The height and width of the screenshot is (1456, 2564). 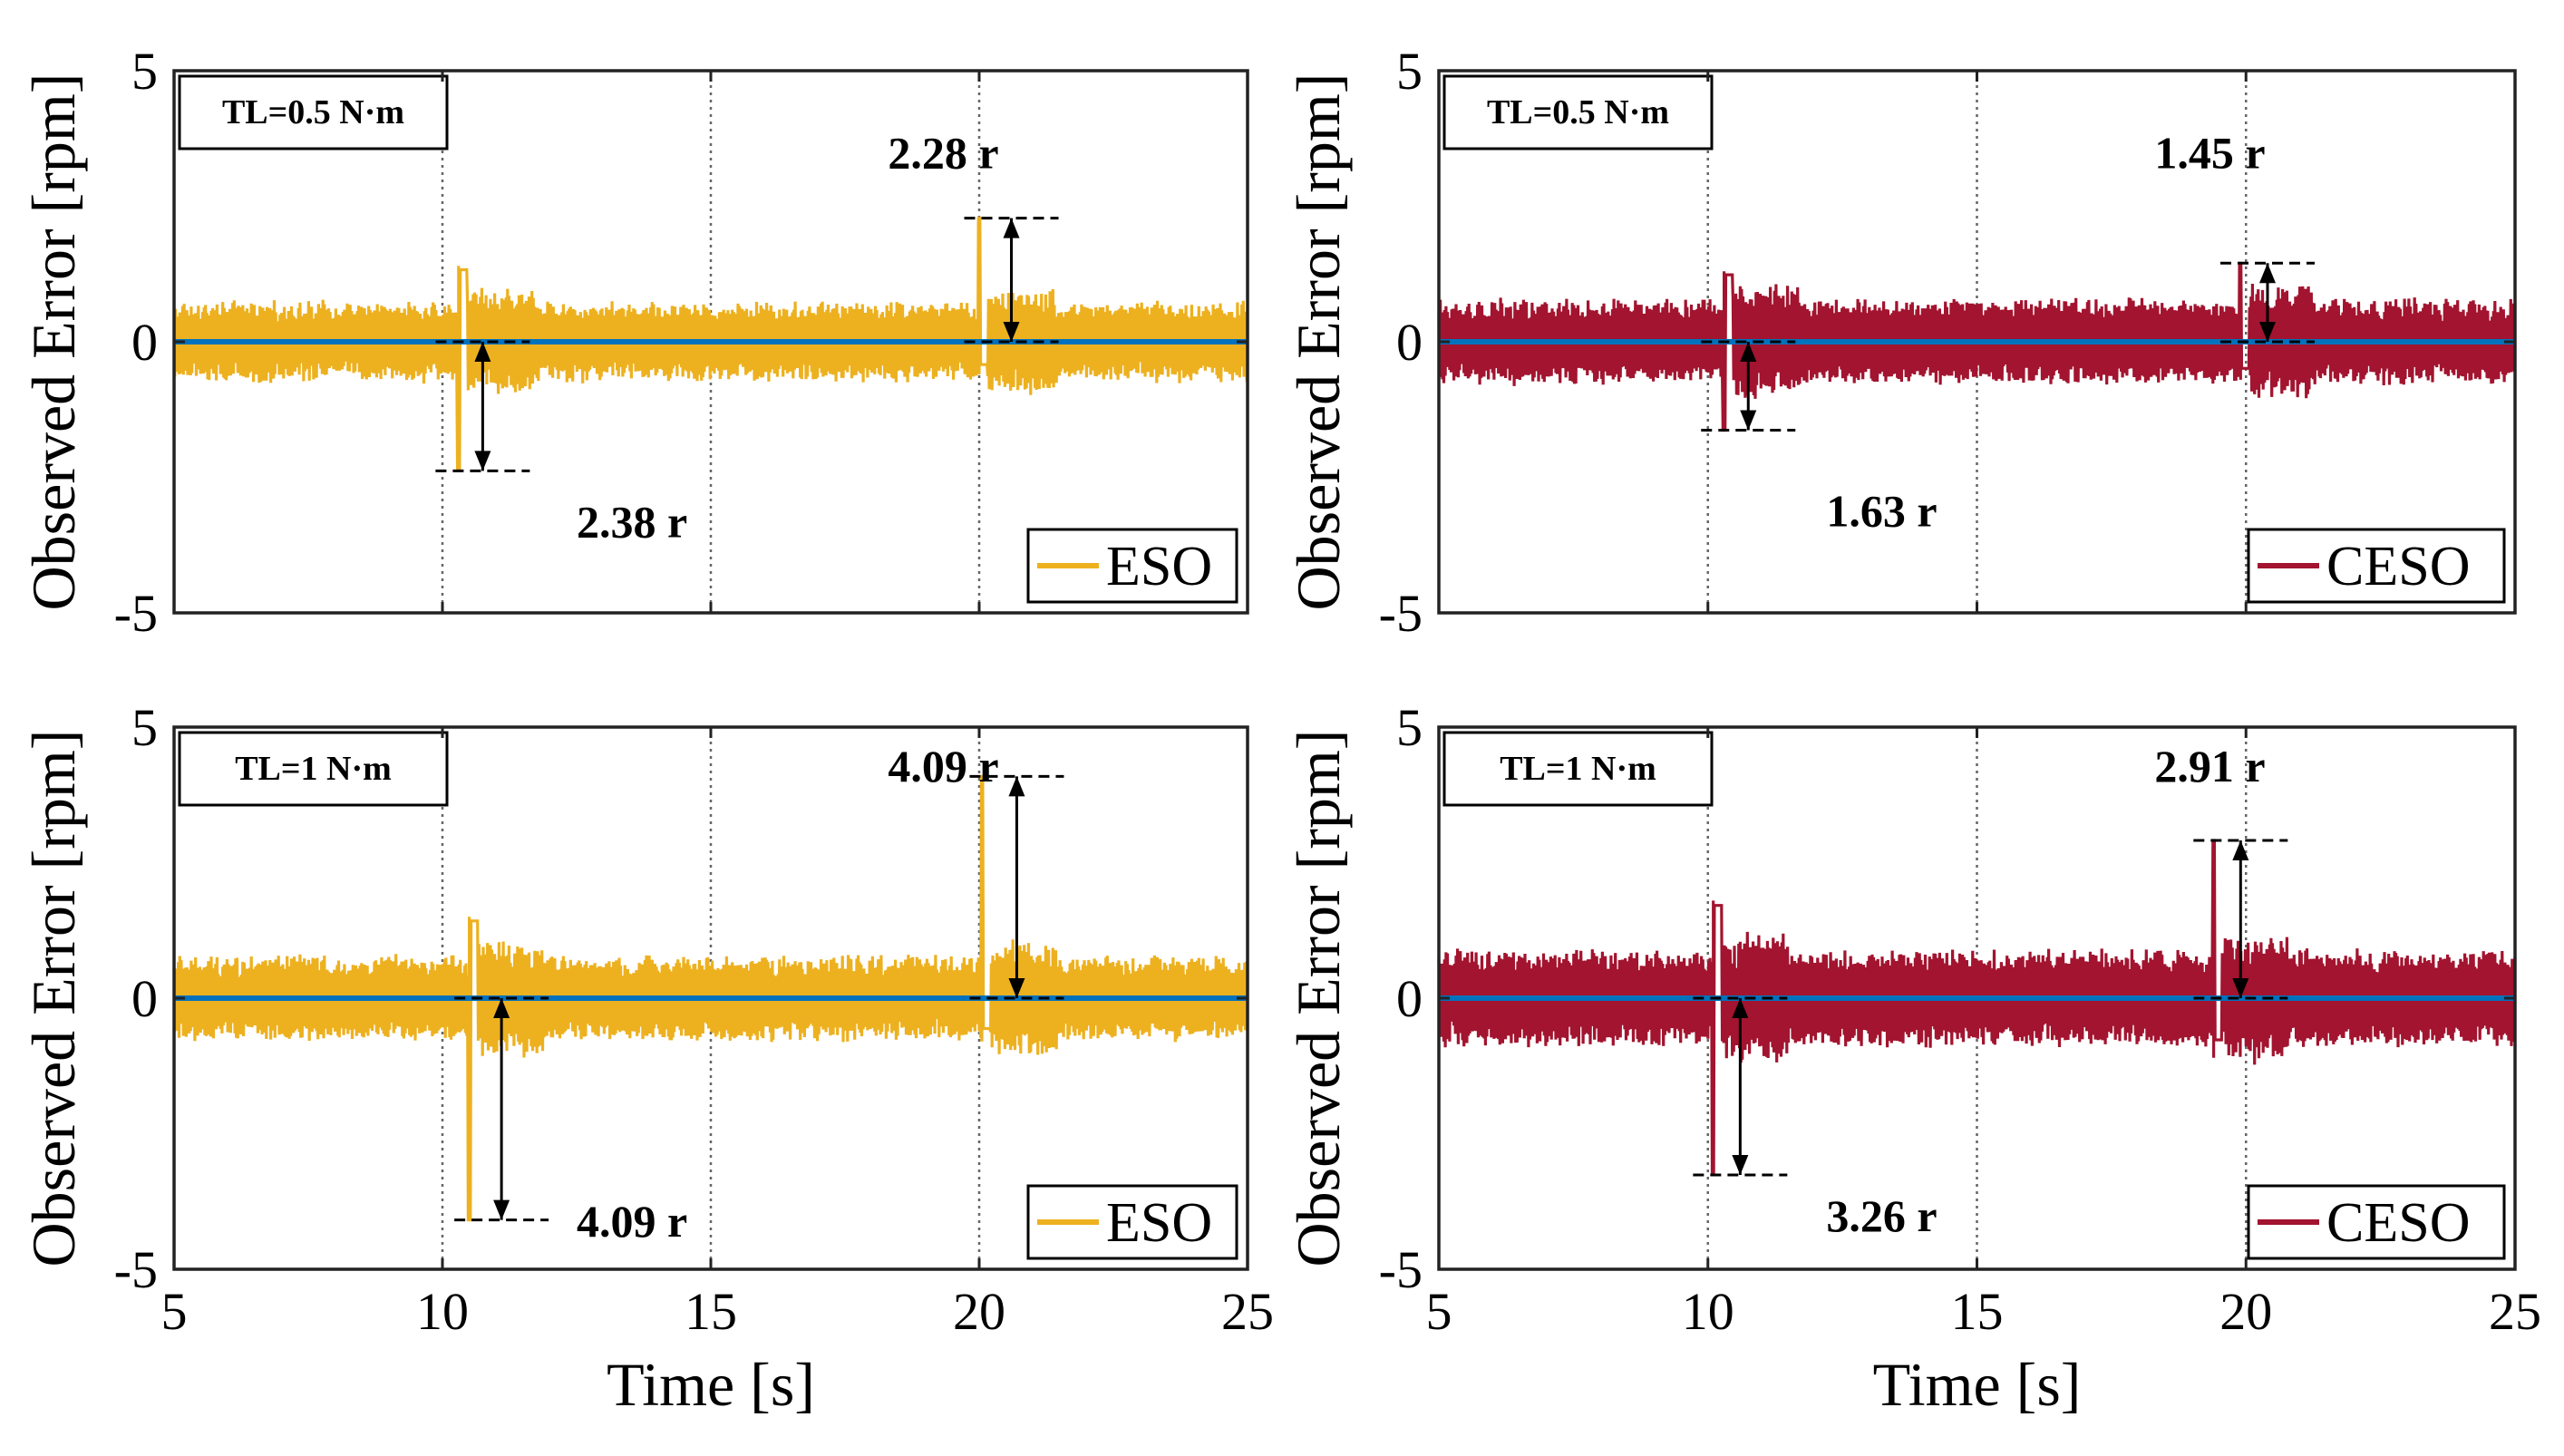 I want to click on legend-box, so click(x=1132, y=1222).